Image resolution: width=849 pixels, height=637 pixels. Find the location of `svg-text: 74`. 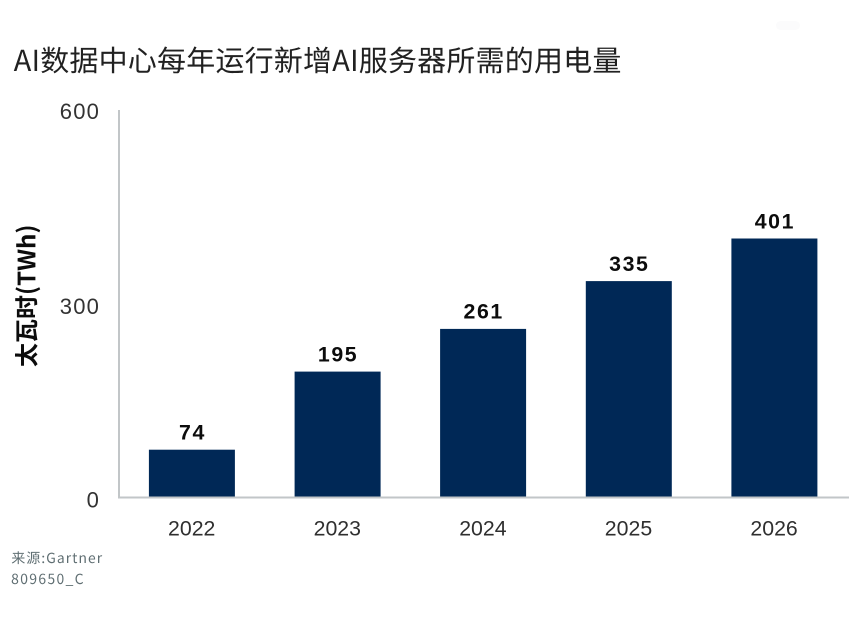

svg-text: 74 is located at coordinates (192, 433).